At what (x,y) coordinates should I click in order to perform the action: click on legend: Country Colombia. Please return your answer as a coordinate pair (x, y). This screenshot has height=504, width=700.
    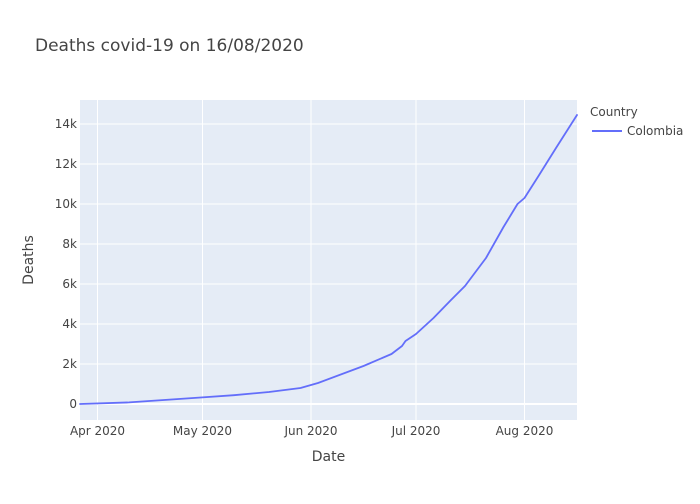
    Looking at the image, I should click on (636, 121).